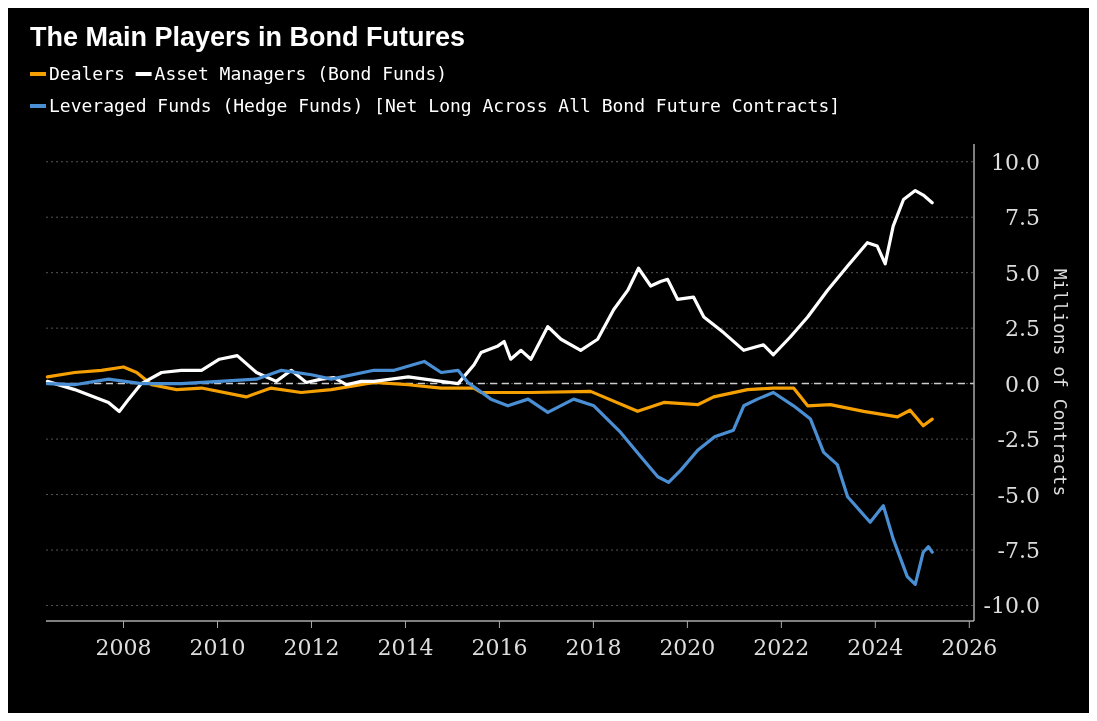 The image size is (1097, 721). I want to click on x-tick-label: 2008, so click(123, 647).